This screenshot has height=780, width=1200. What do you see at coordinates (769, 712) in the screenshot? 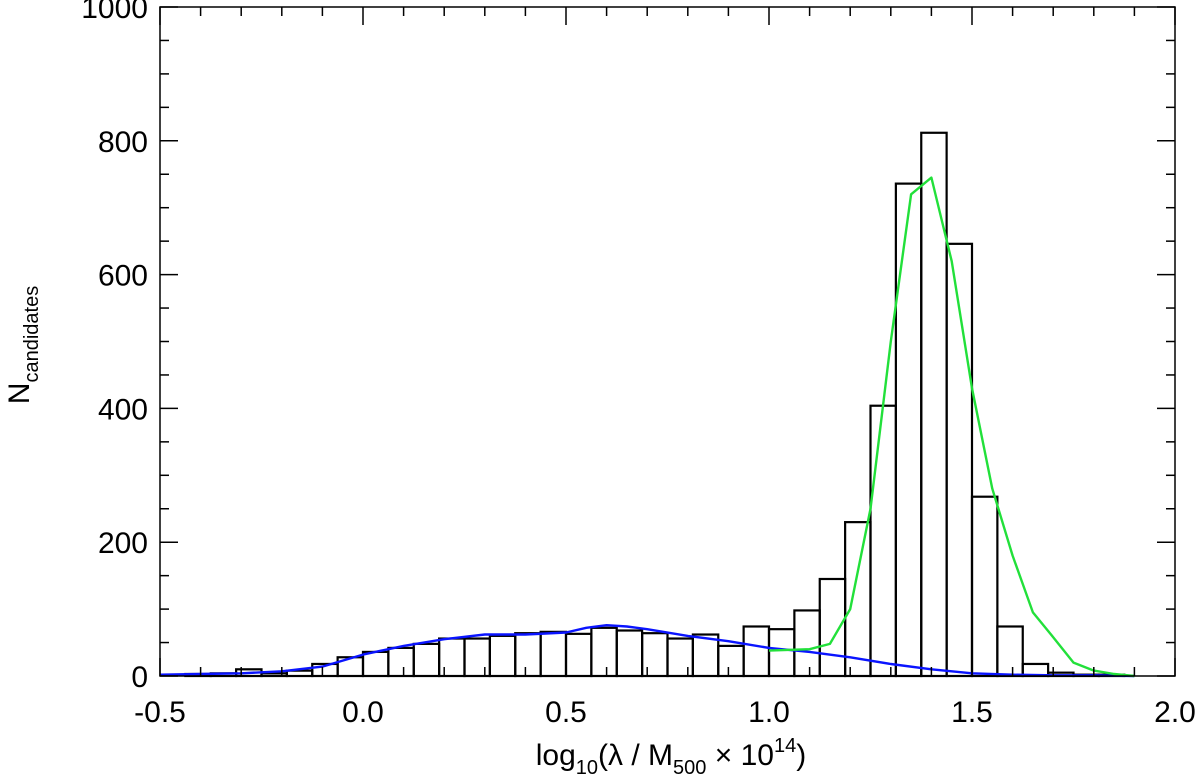
I see `x-tick-label: 1.0` at bounding box center [769, 712].